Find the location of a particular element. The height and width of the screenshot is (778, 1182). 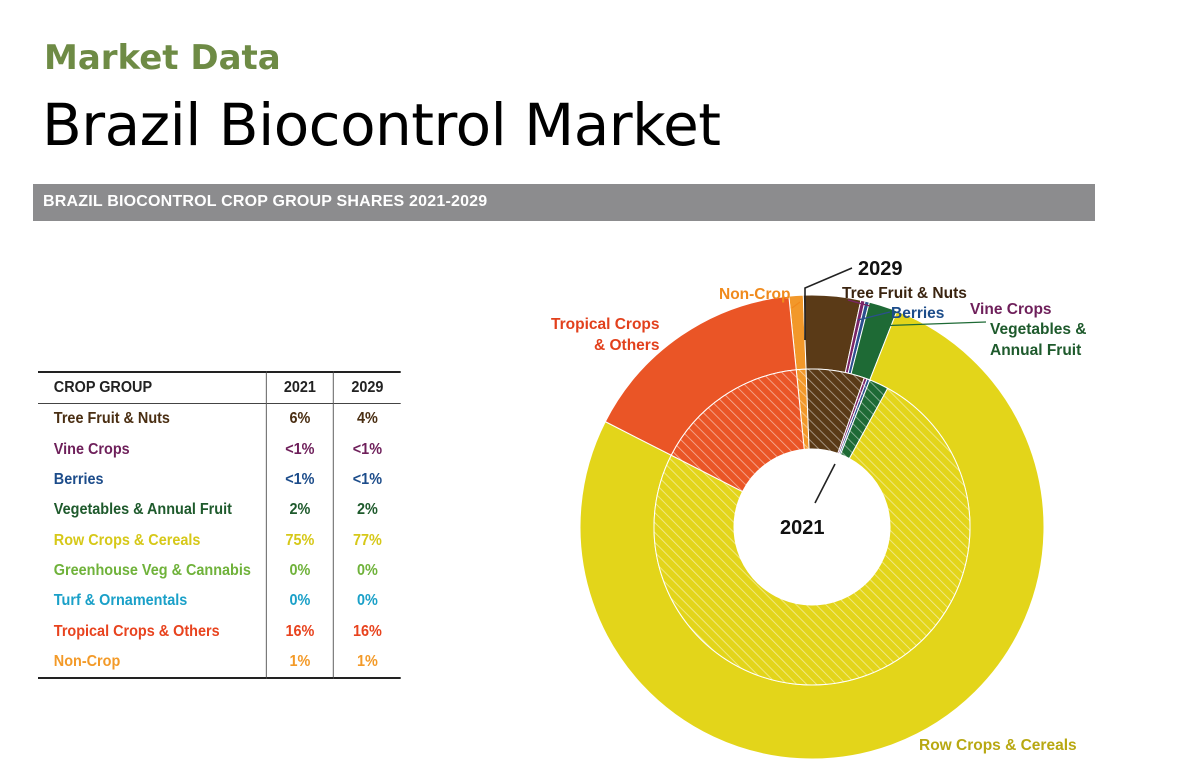

crop-group-cell: Turf & Ornamentals is located at coordinates (120, 601).